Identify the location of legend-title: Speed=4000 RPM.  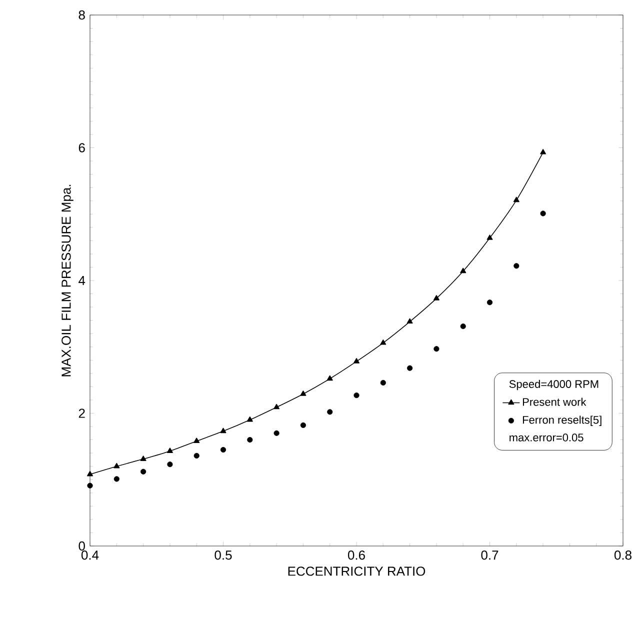
(553, 385).